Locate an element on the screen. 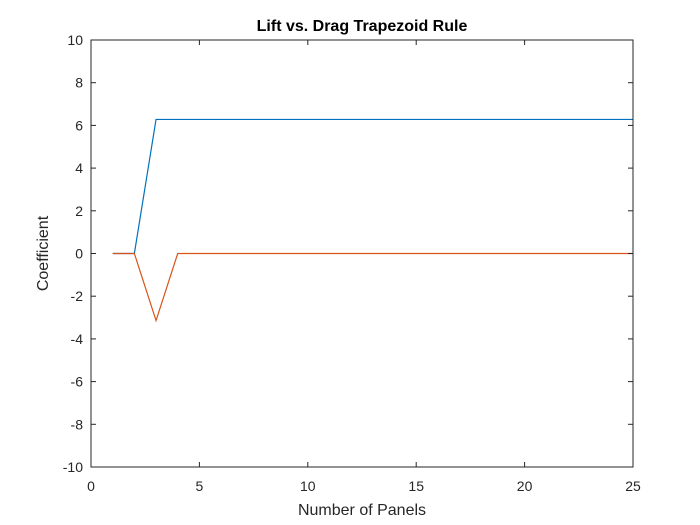 The image size is (700, 525). x-tick-label: 25 is located at coordinates (633, 486).